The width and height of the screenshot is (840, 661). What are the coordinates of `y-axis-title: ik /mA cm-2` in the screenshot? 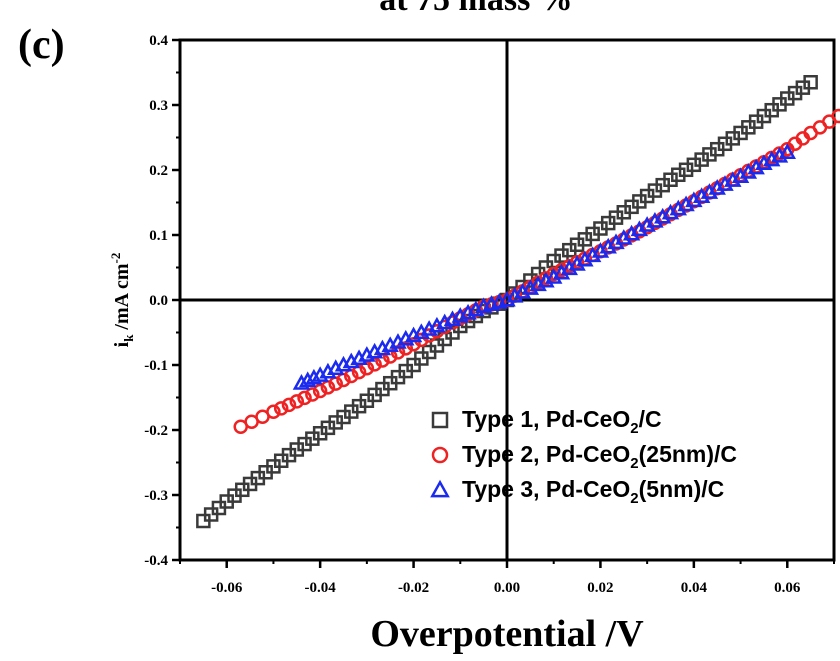 It's located at (122, 300).